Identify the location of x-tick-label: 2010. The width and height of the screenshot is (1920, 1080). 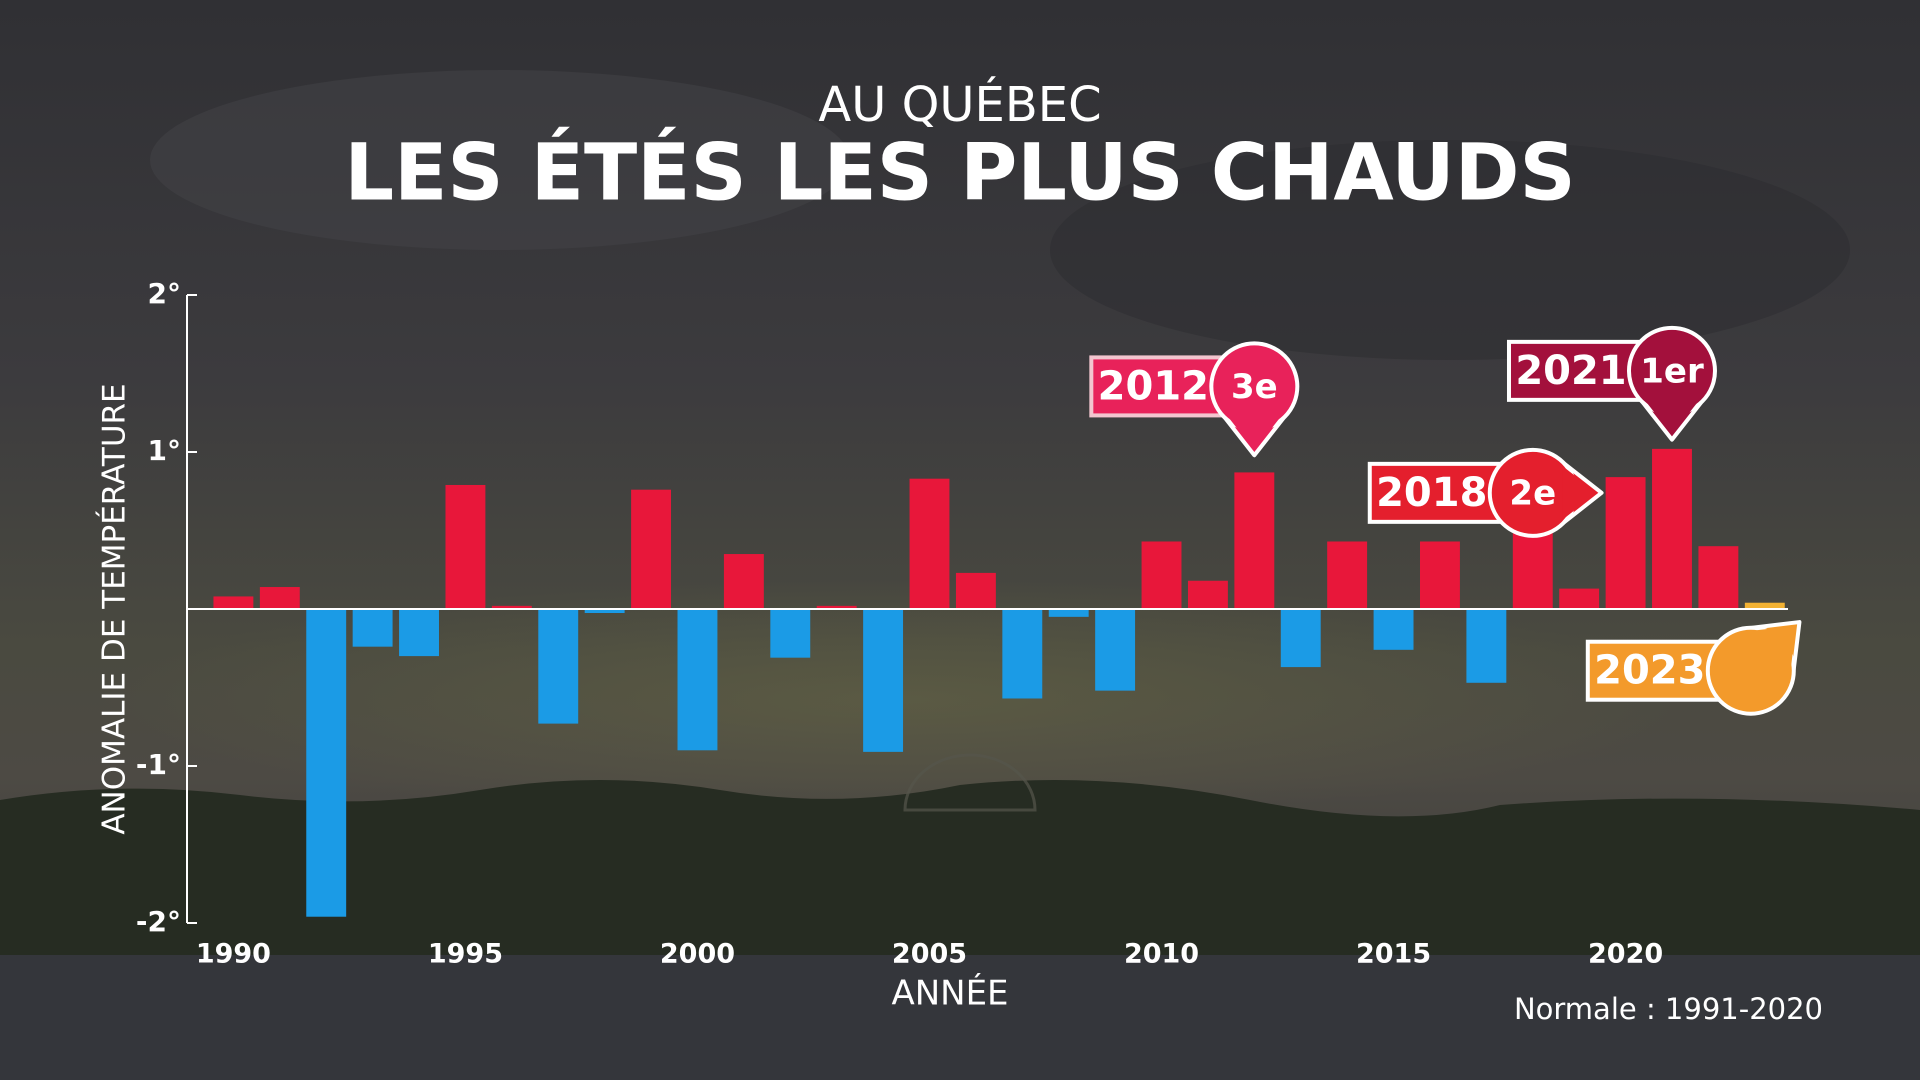
(1161, 954).